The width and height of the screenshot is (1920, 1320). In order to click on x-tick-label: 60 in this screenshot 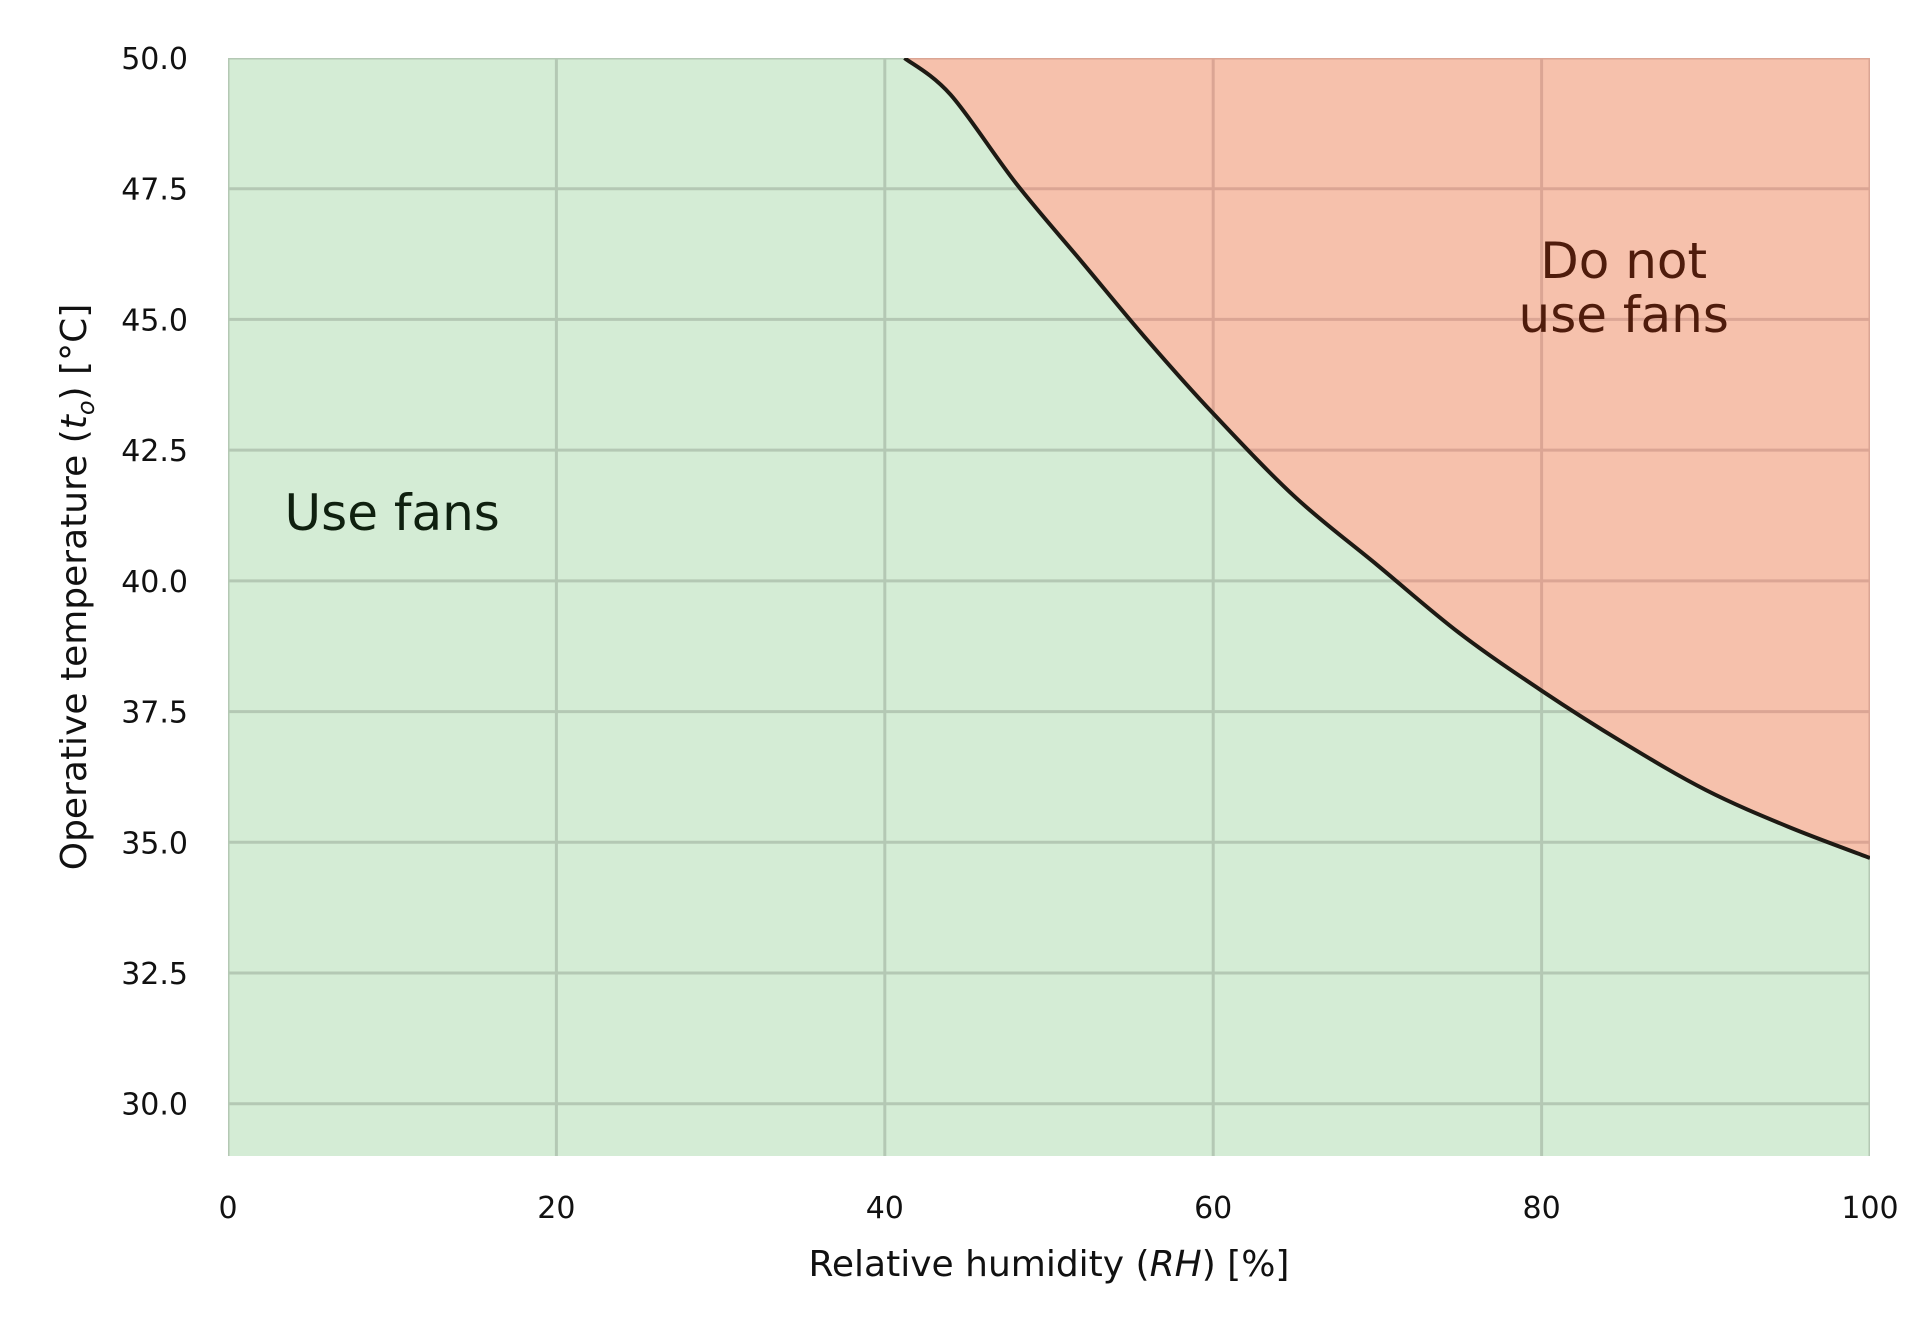, I will do `click(1213, 1208)`.